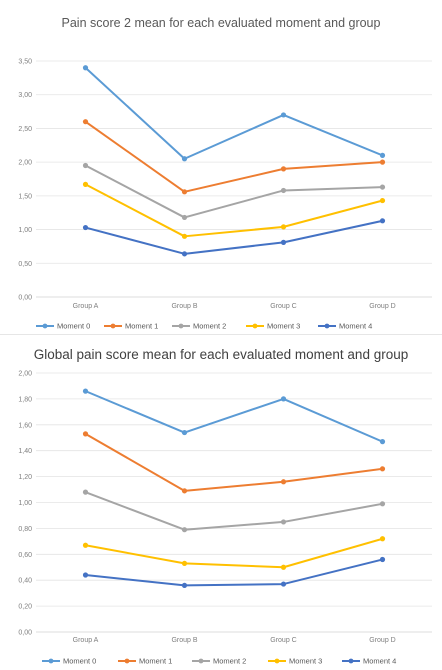 This screenshot has width=442, height=670. Describe the element at coordinates (25, 529) in the screenshot. I see `y-tick-label: 0,80` at that location.